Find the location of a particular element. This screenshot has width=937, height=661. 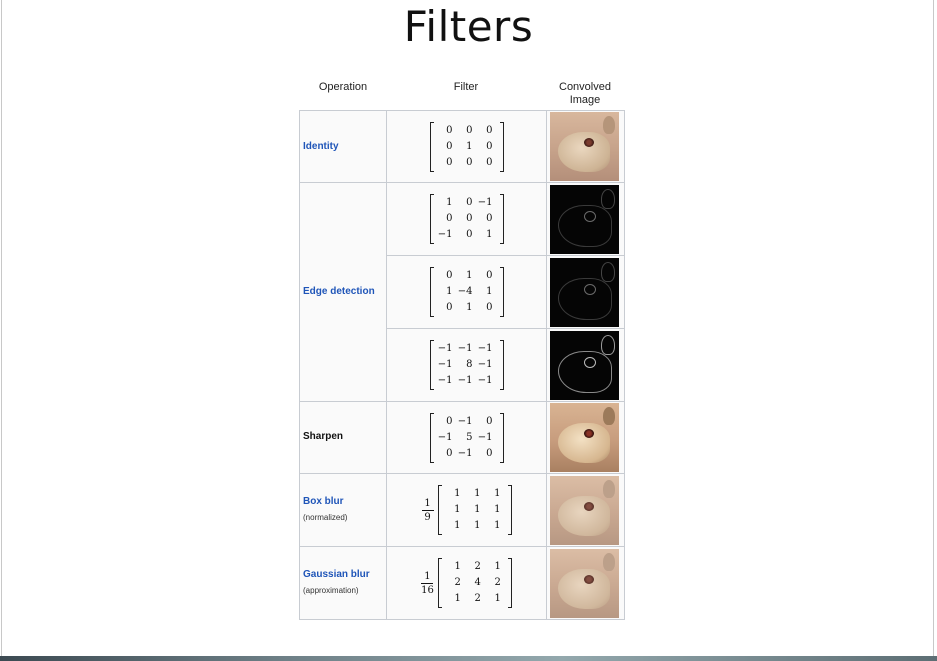

operation-edge-detection-link: Edge detection is located at coordinates (339, 291).